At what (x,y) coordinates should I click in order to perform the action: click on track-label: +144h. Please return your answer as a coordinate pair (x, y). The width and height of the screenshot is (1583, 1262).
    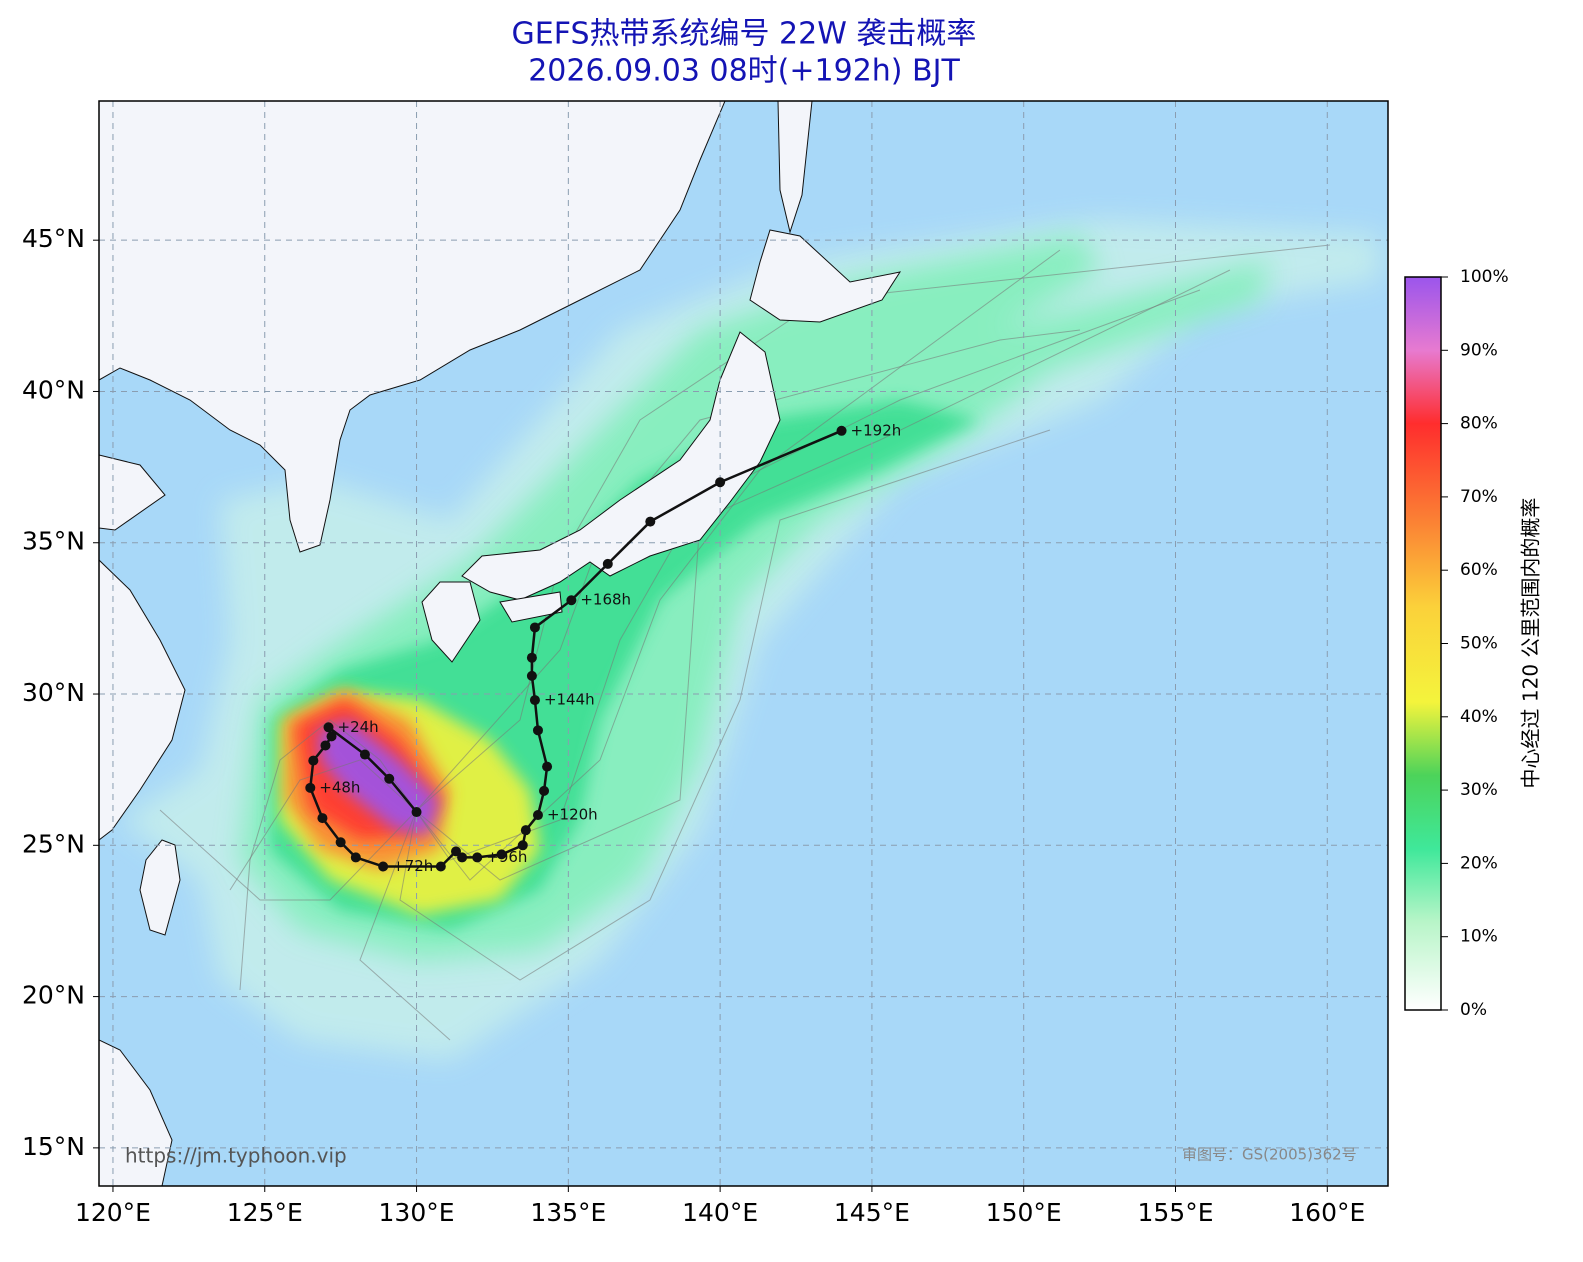
    Looking at the image, I should click on (569, 700).